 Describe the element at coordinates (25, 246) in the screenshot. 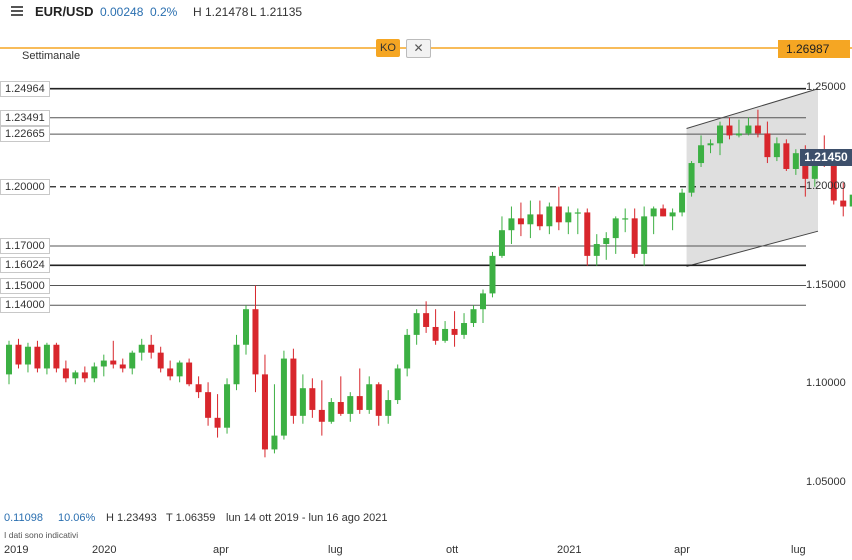

I see `level-tag: 1.17000` at that location.